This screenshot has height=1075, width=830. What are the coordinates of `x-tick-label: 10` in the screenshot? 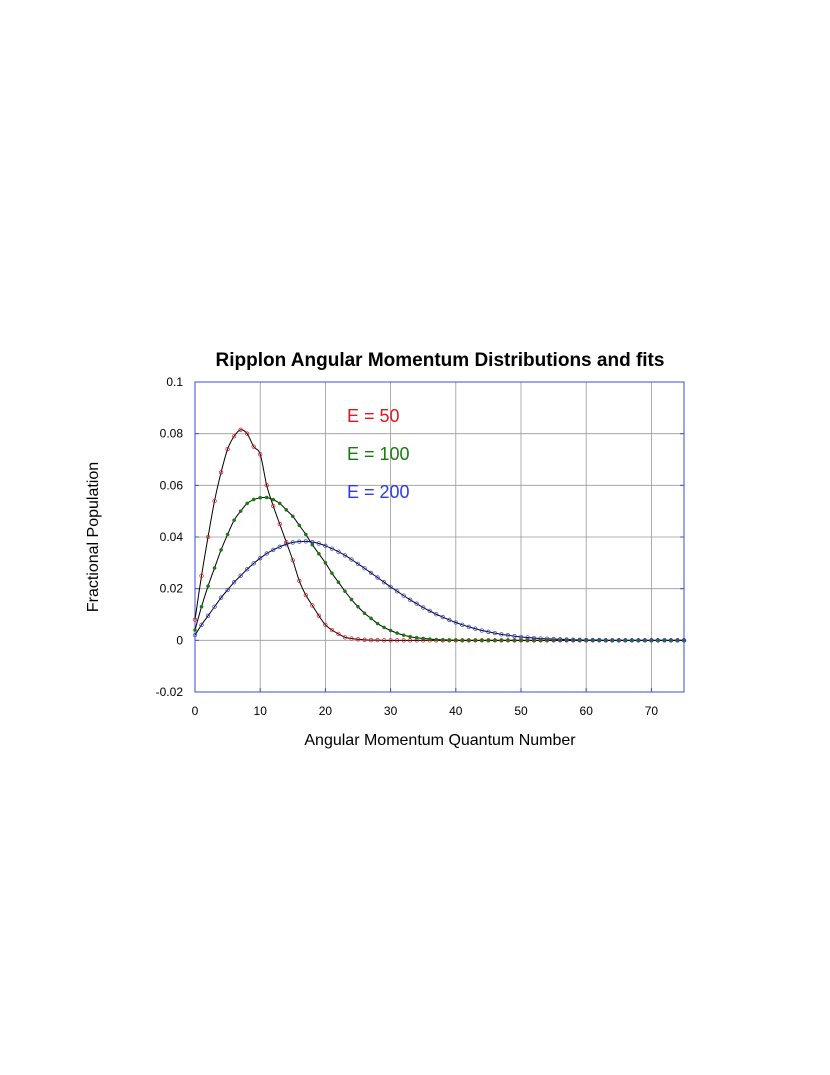 It's located at (261, 711).